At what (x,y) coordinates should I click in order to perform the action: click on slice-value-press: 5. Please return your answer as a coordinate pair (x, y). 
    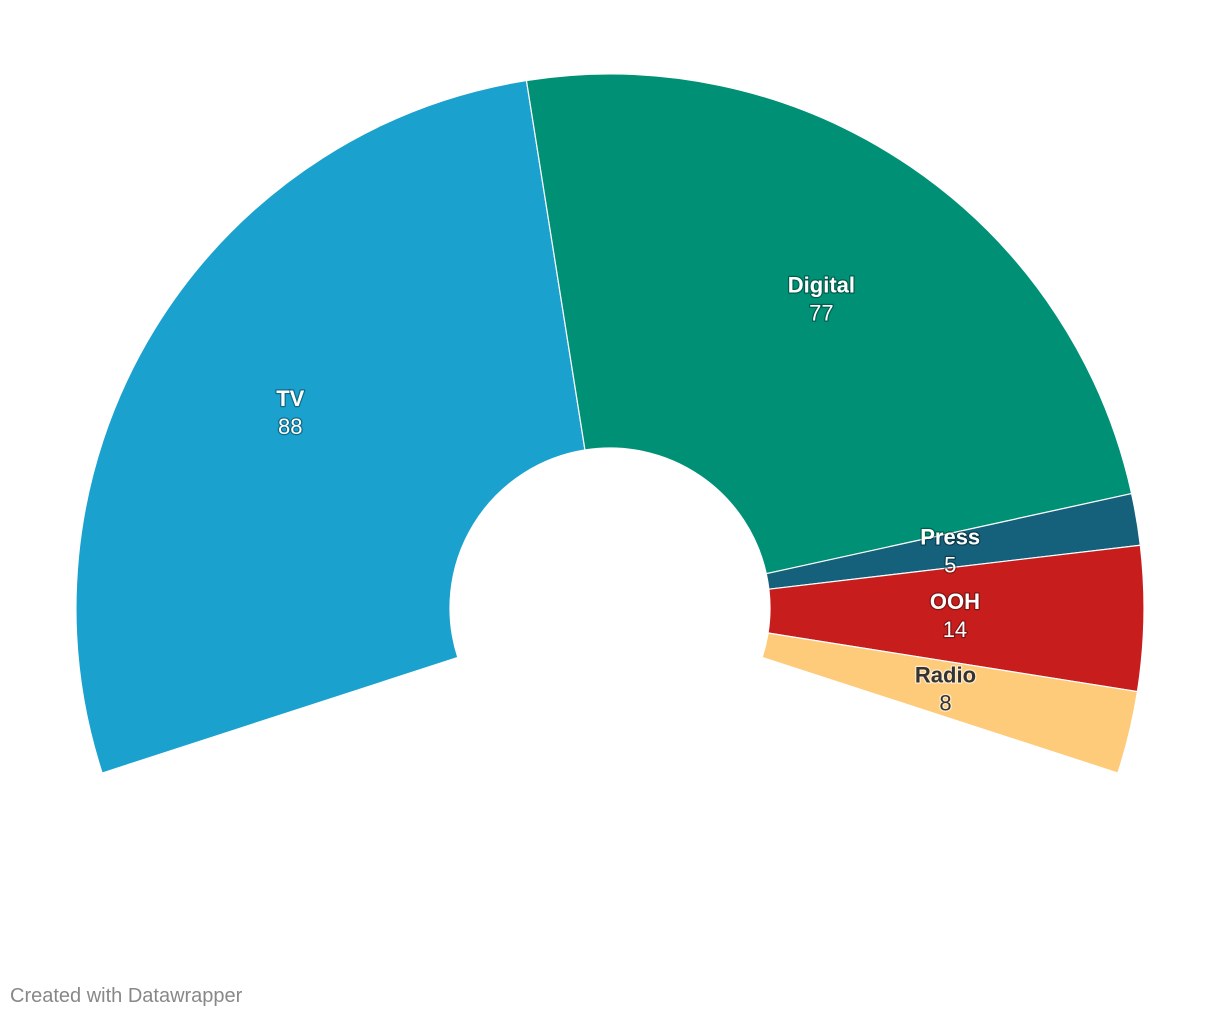
    Looking at the image, I should click on (950, 565).